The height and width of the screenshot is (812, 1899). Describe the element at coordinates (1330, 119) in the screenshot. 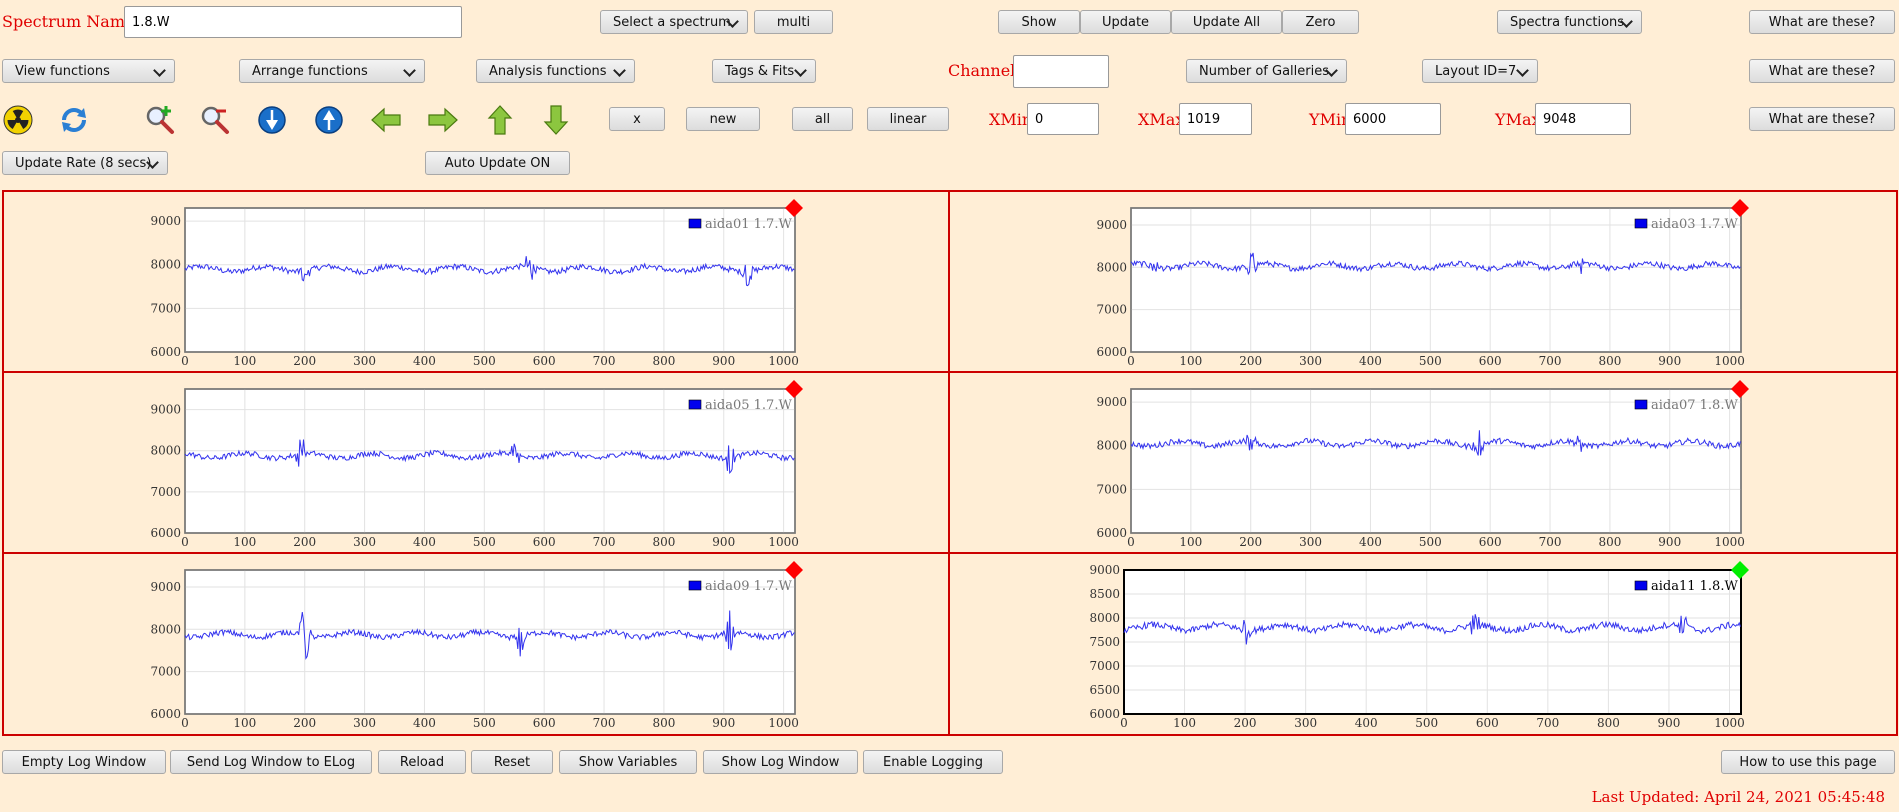

I see `ymin-label: YMin` at that location.